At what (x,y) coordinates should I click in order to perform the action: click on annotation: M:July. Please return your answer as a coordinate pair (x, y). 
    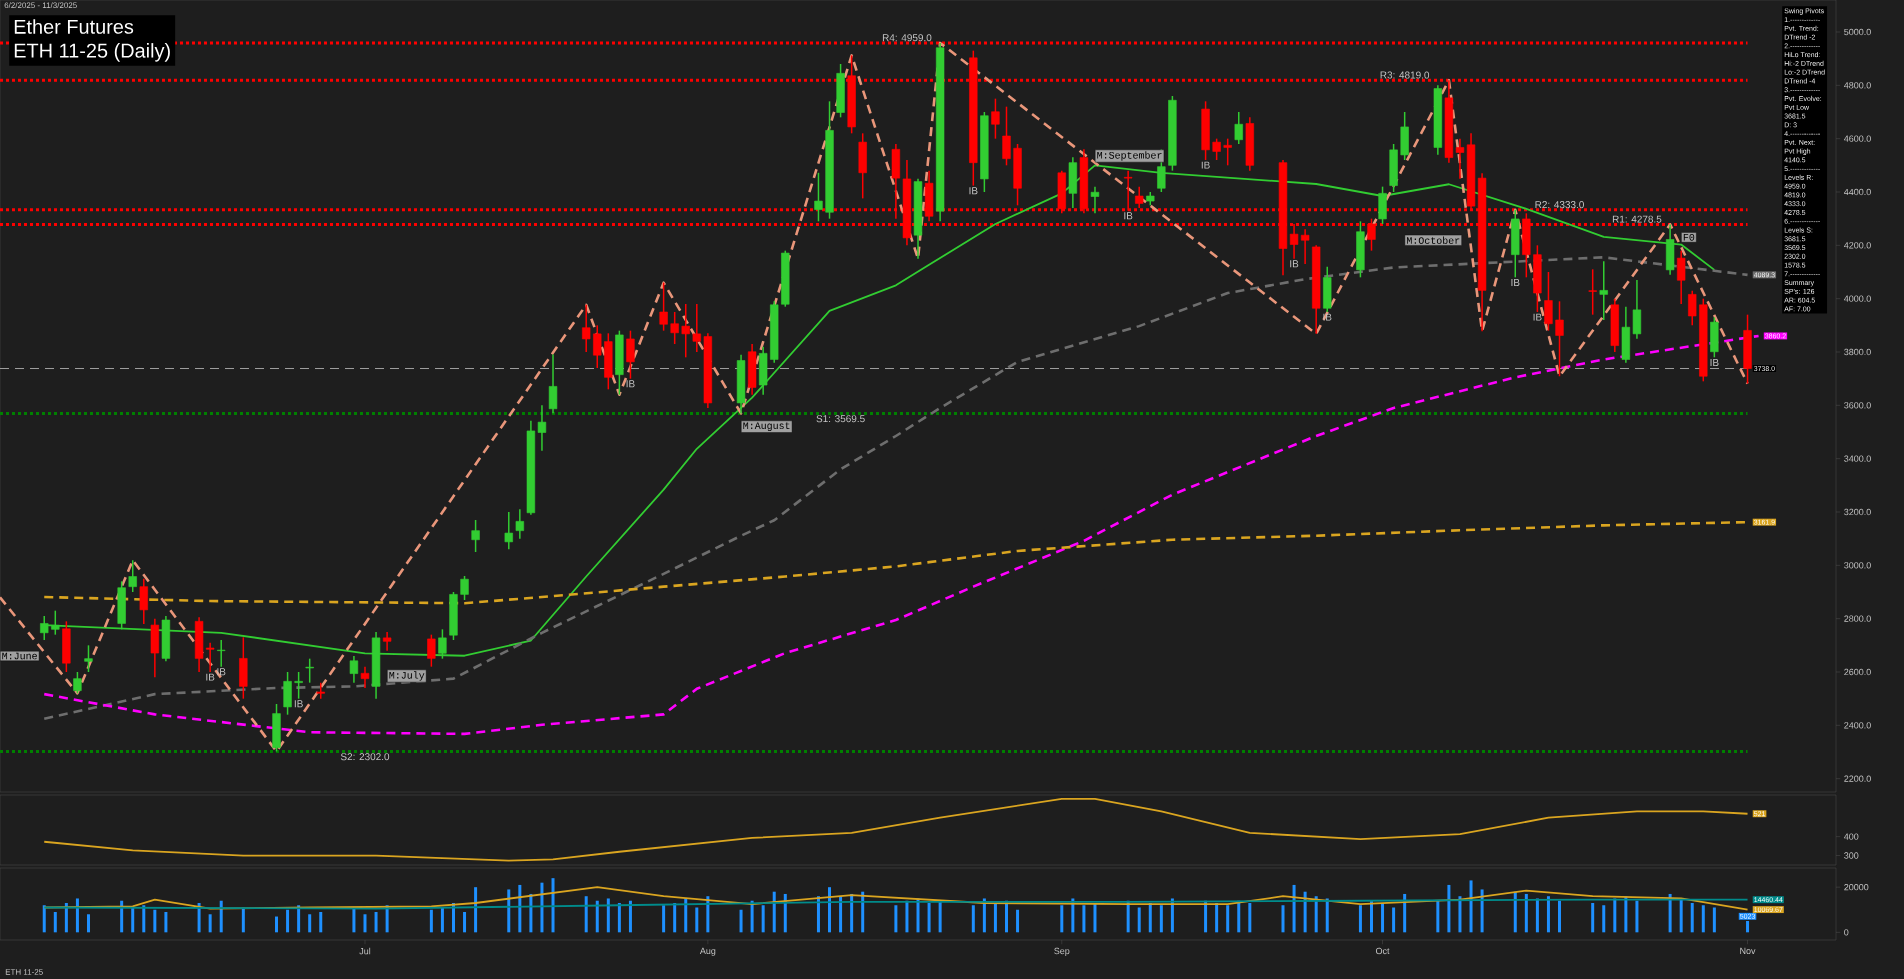
    Looking at the image, I should click on (407, 676).